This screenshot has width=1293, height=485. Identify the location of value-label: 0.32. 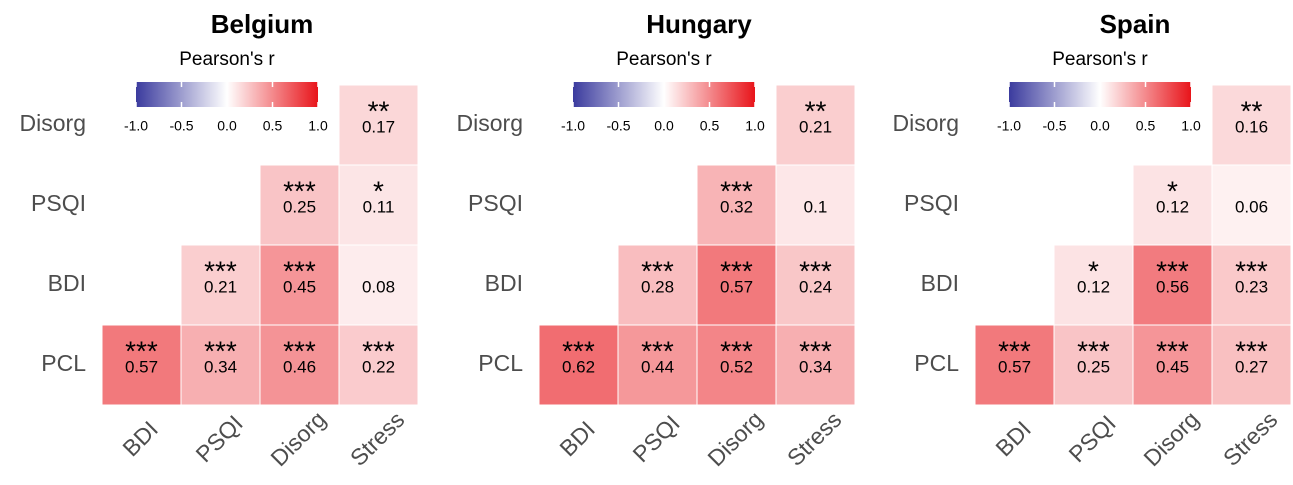
(736, 206).